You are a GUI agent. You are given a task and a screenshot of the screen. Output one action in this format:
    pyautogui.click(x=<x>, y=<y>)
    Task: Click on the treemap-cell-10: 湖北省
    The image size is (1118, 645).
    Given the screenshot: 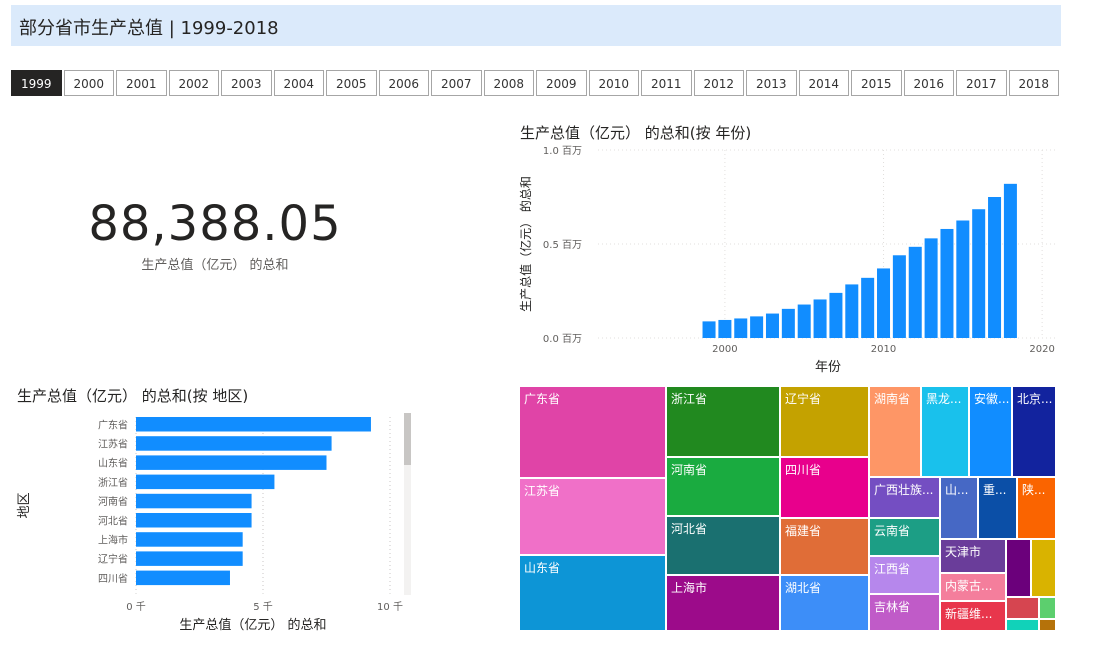 What is the action you would take?
    pyautogui.click(x=824, y=603)
    